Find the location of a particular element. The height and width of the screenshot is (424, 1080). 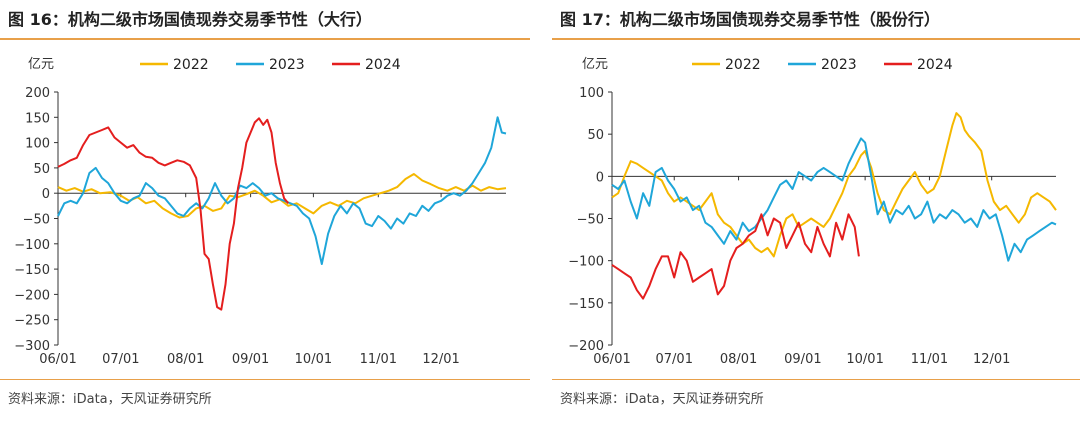

y-tick-label: 200 is located at coordinates (37, 93).